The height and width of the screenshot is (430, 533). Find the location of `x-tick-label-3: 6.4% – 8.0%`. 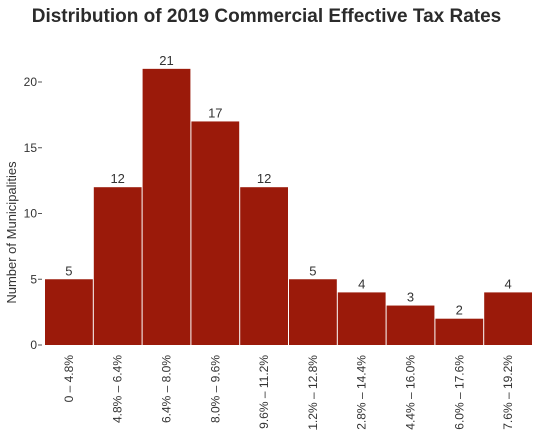

x-tick-label-3: 6.4% – 8.0% is located at coordinates (167, 389).